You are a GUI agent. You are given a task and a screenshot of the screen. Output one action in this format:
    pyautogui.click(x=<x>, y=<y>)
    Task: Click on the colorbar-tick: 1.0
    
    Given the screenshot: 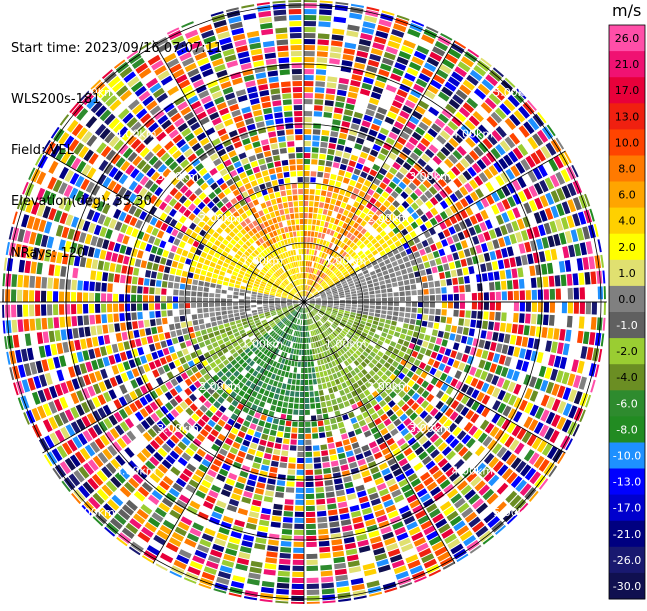 What is the action you would take?
    pyautogui.click(x=627, y=273)
    